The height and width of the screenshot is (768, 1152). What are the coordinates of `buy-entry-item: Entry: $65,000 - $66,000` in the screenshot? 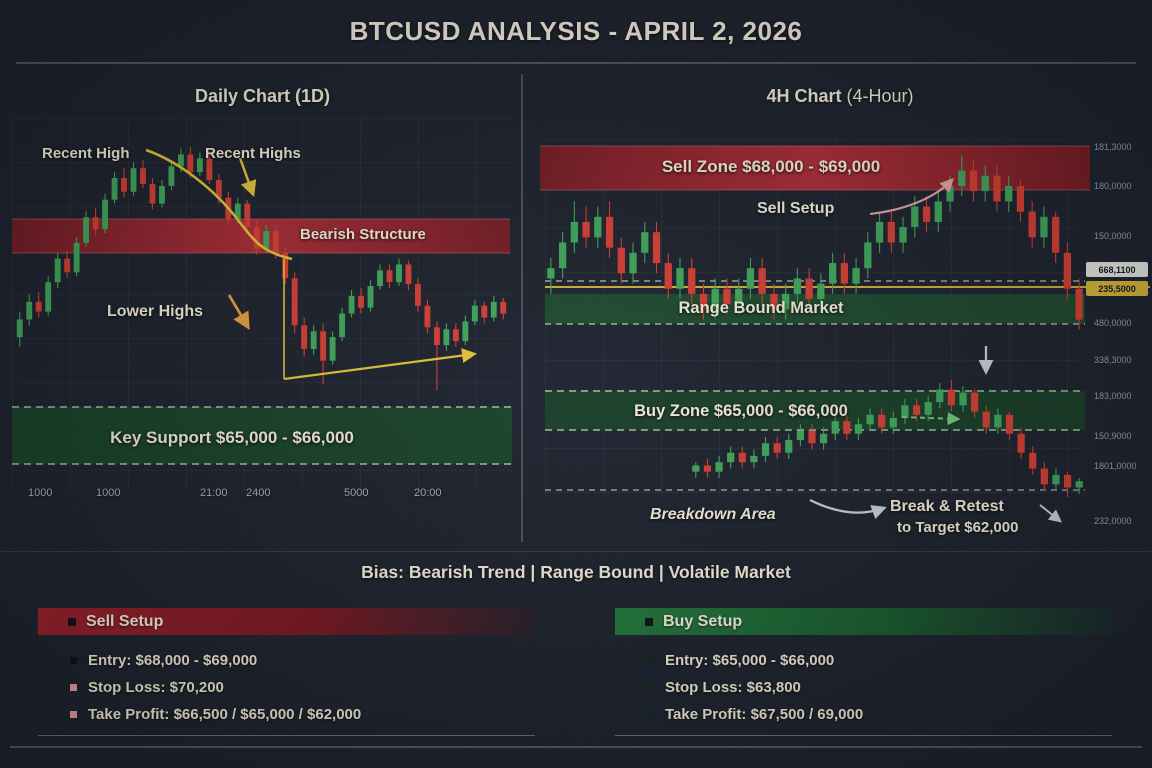 It's located at (879, 660).